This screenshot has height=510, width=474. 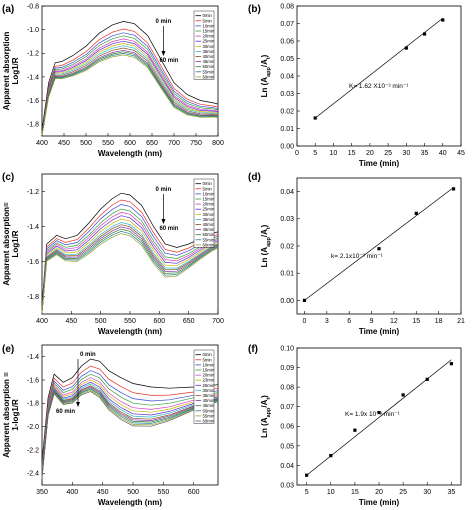 I want to click on spectrum-line-40min, so click(x=130, y=91).